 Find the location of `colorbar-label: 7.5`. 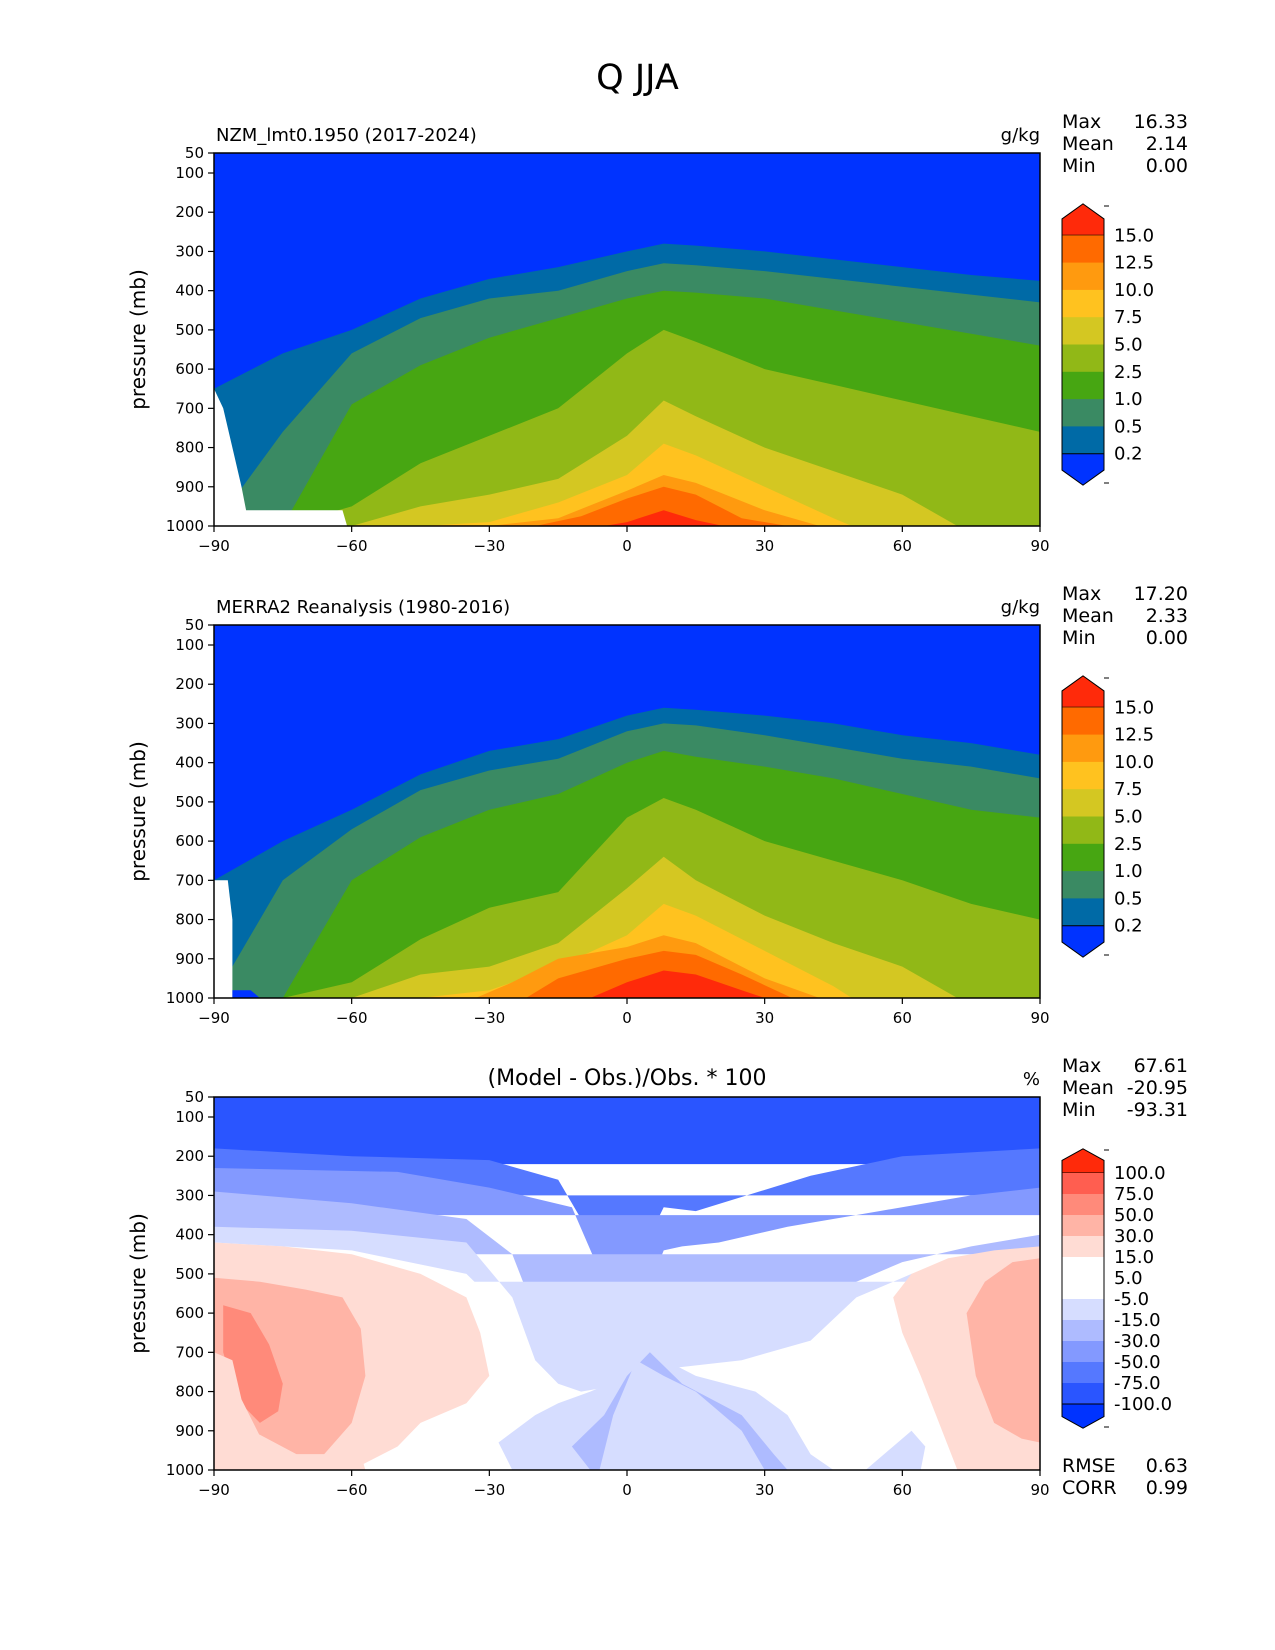

colorbar-label: 7.5 is located at coordinates (1128, 317).